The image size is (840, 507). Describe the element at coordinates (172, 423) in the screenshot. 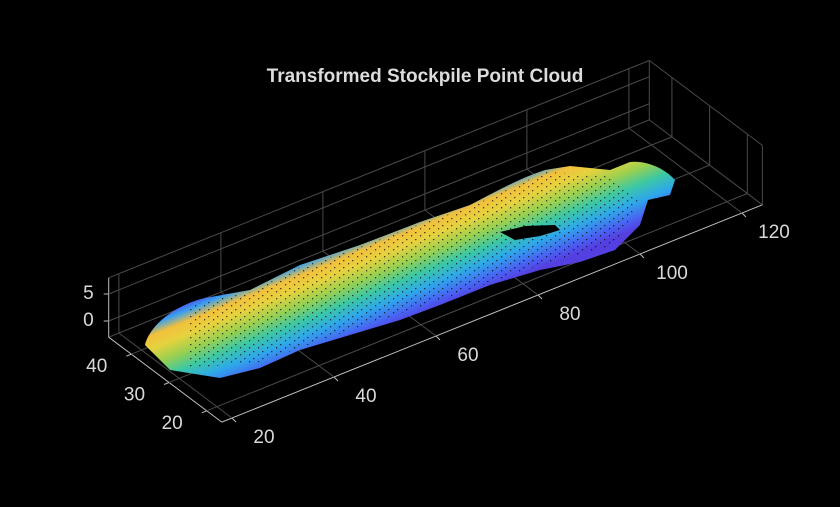

I see `y-tick-label: 20` at that location.